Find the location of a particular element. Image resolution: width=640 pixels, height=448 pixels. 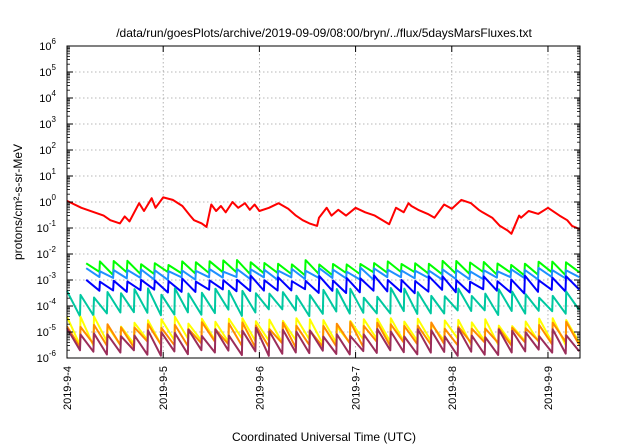

y-tick-exponent: -4 is located at coordinates (53, 301).